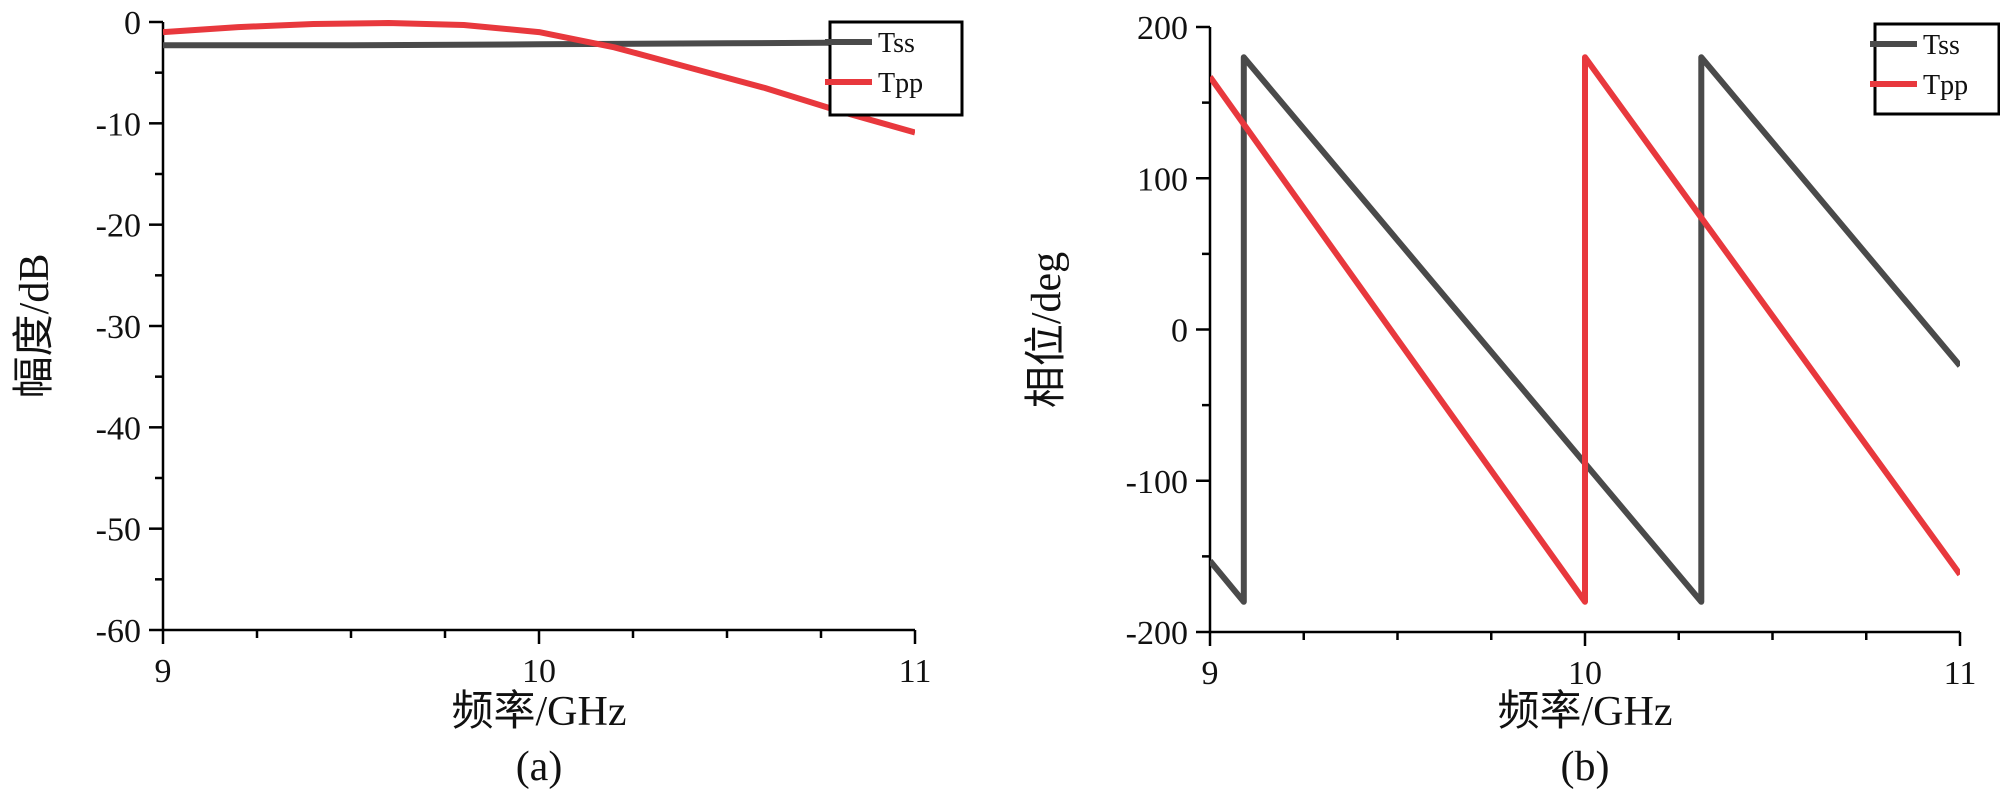 The image size is (2000, 795). What do you see at coordinates (118, 226) in the screenshot?
I see `y-tick-label: -20` at bounding box center [118, 226].